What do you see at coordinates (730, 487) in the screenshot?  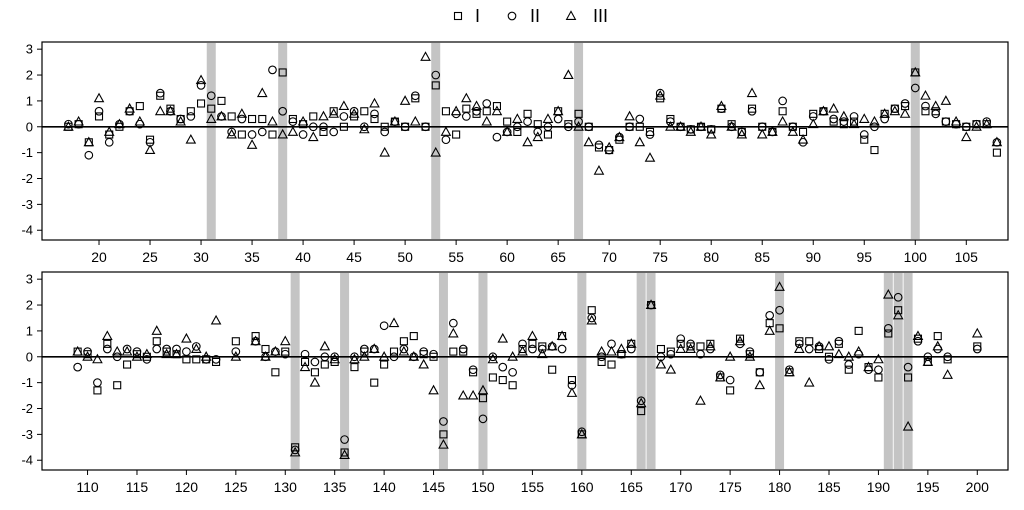 I see `x-tick-label: 175` at bounding box center [730, 487].